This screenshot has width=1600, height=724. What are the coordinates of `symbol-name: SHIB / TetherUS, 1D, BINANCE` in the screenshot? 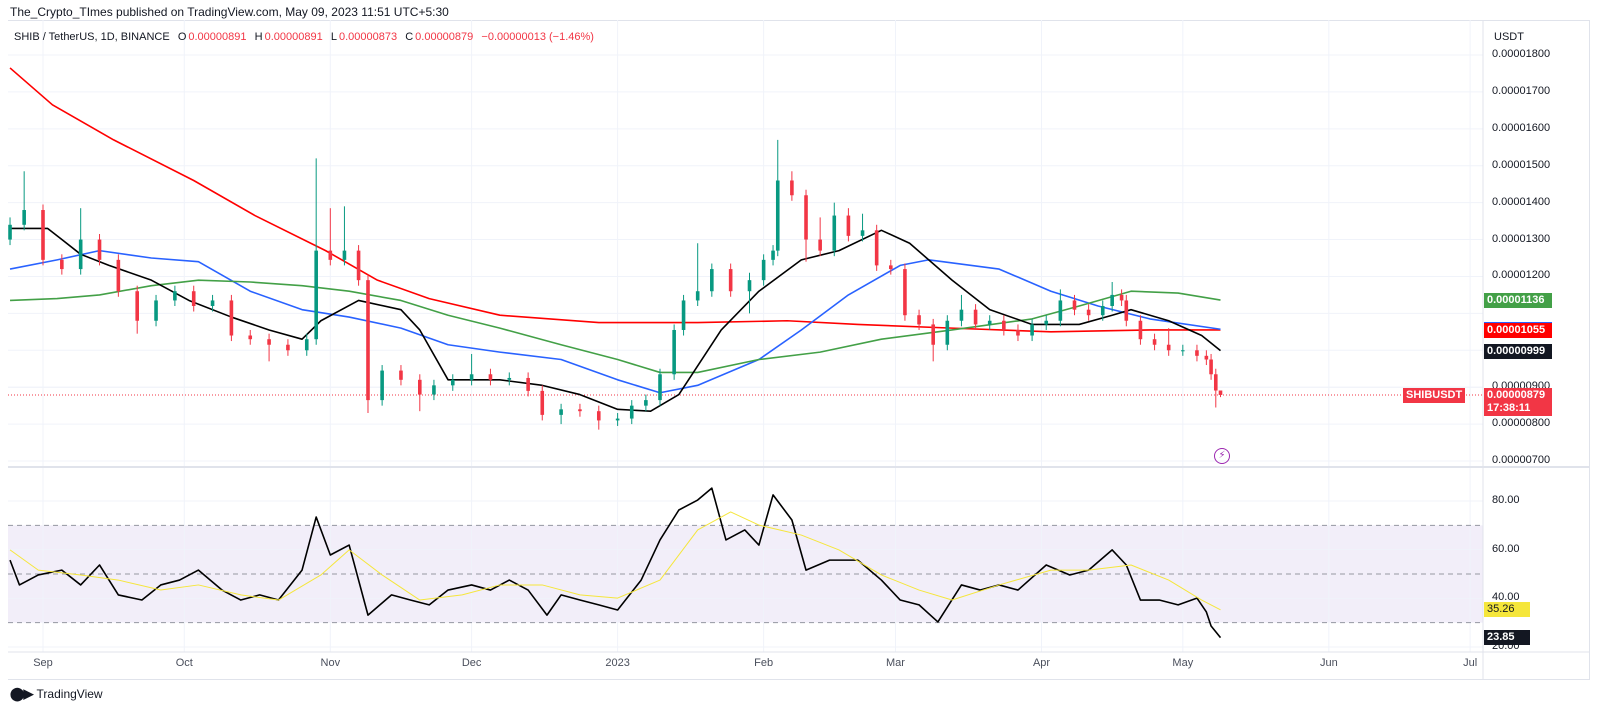 It's located at (92, 37).